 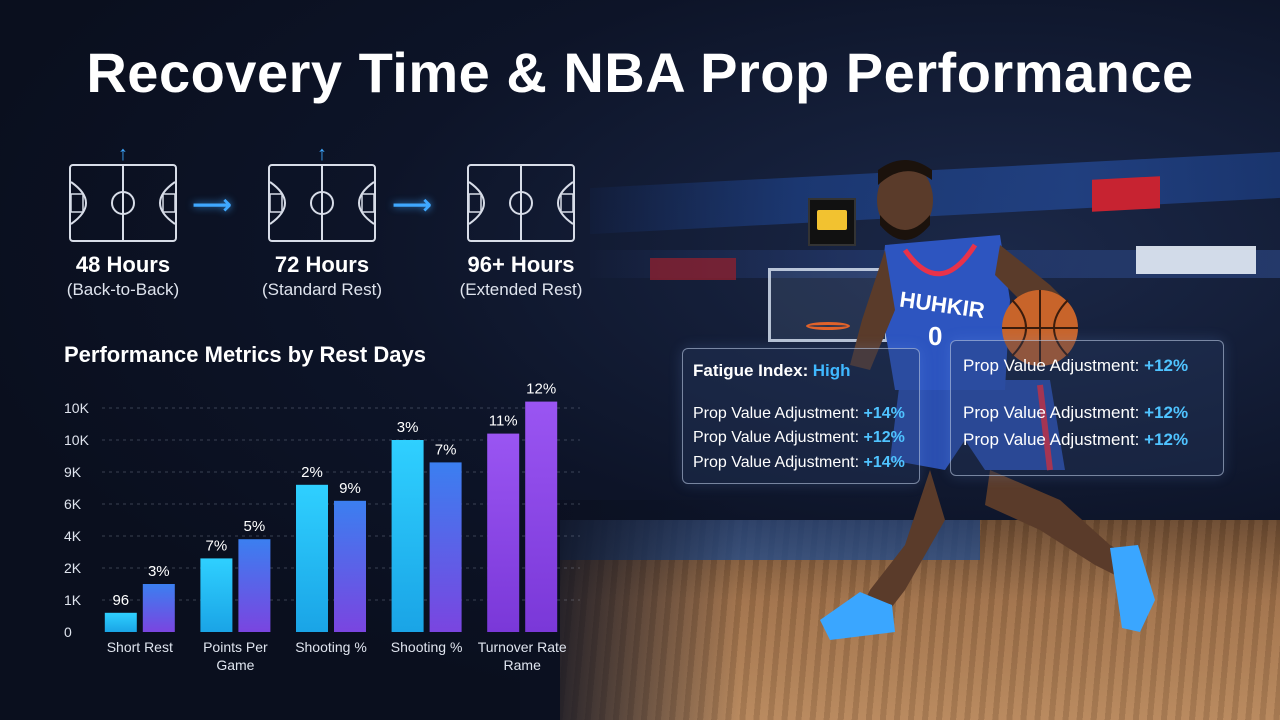 What do you see at coordinates (73, 536) in the screenshot?
I see `y-tick-label: 4K` at bounding box center [73, 536].